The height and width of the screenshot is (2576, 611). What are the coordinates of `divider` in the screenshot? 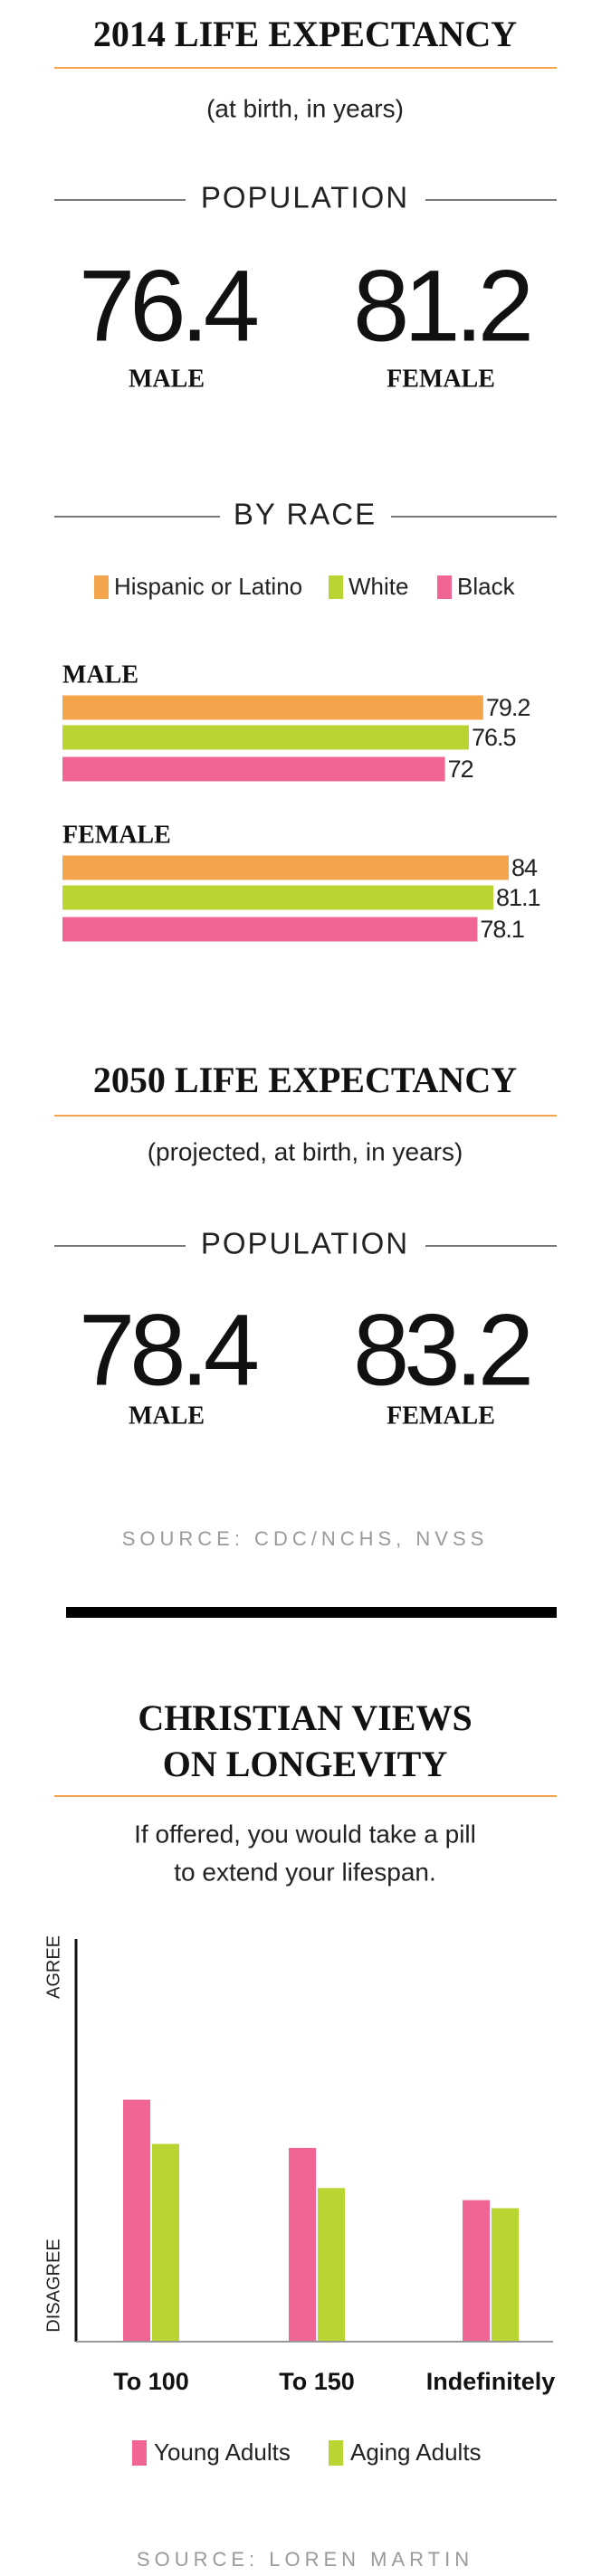 It's located at (311, 1613).